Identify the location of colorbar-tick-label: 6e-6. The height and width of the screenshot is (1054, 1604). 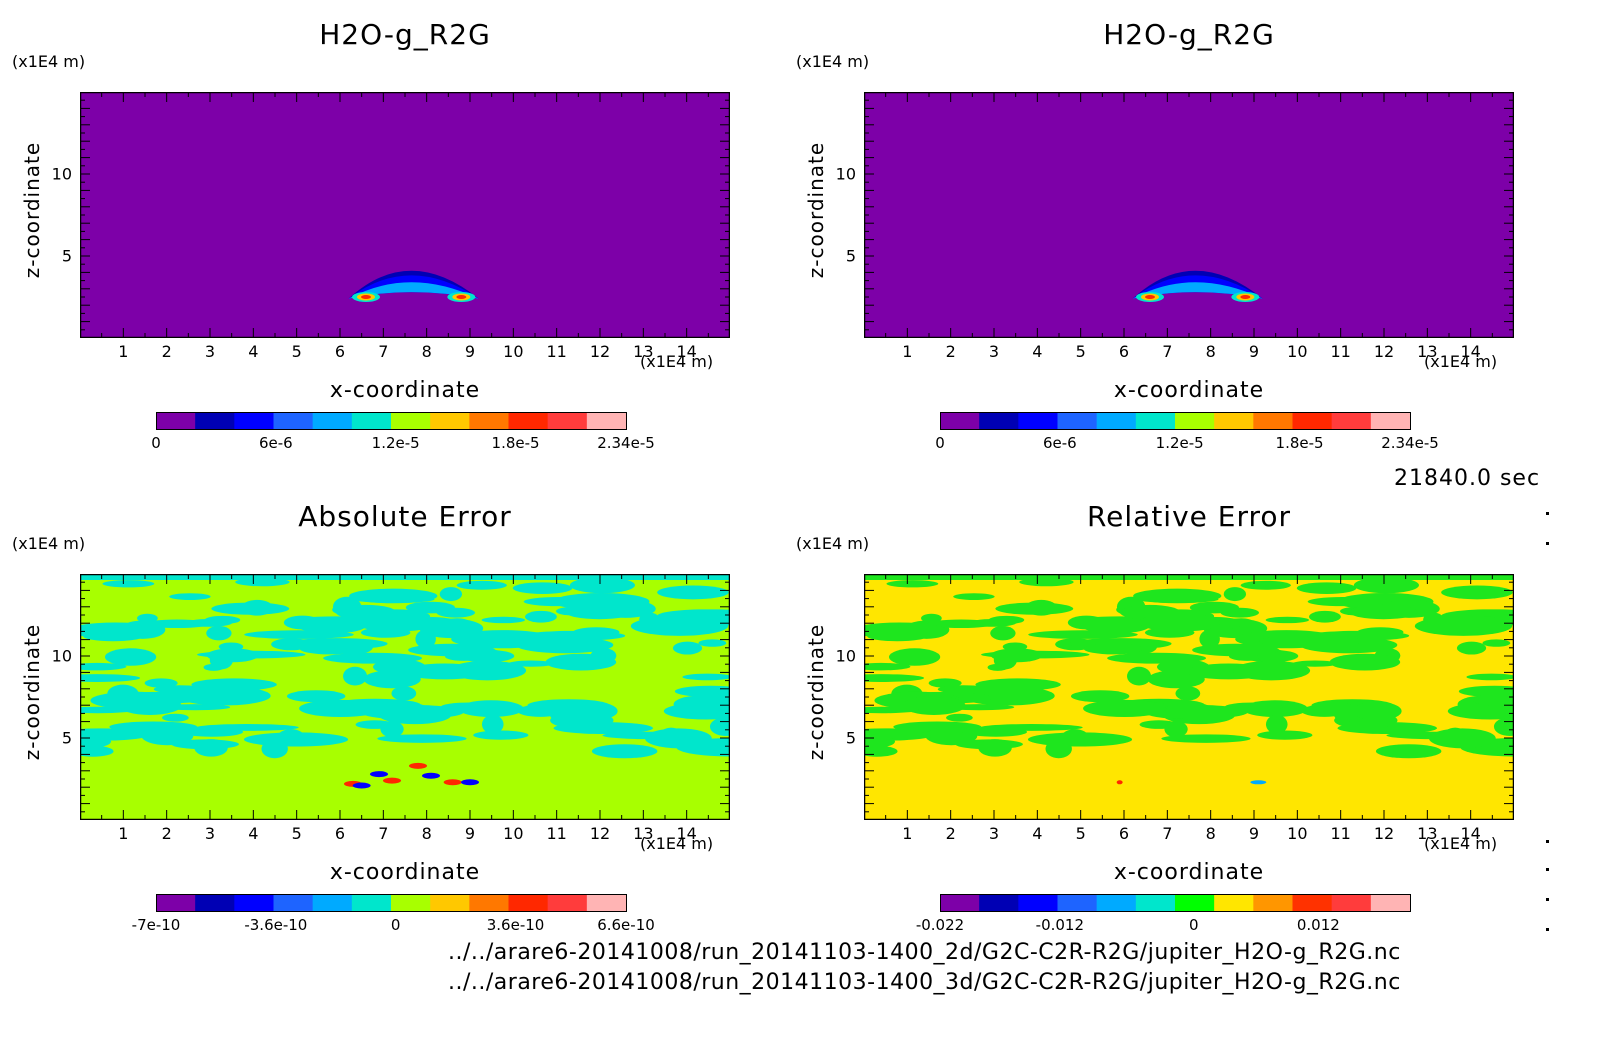
(1059, 443).